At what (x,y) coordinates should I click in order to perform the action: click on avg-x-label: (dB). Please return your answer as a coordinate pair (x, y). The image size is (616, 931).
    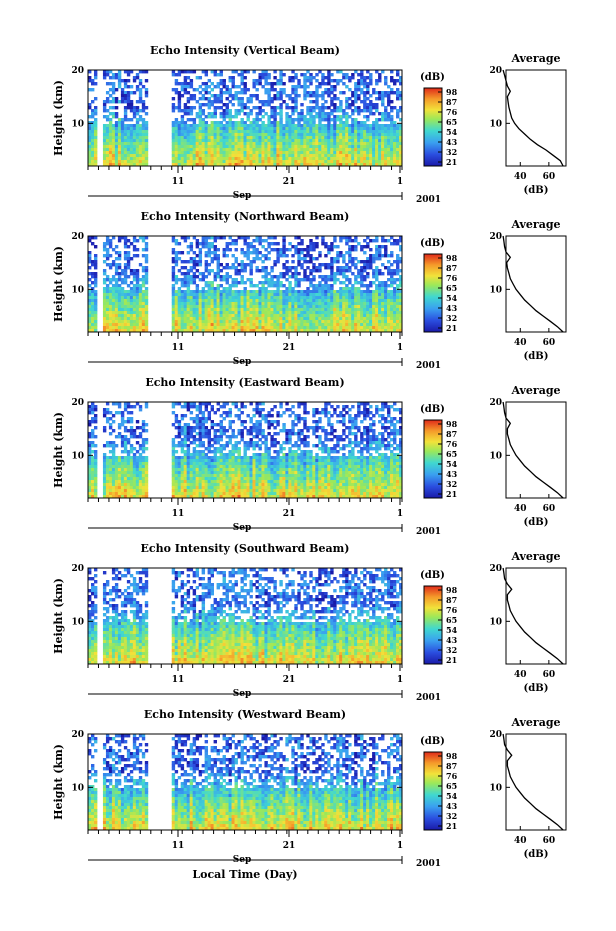
    Looking at the image, I should click on (536, 190).